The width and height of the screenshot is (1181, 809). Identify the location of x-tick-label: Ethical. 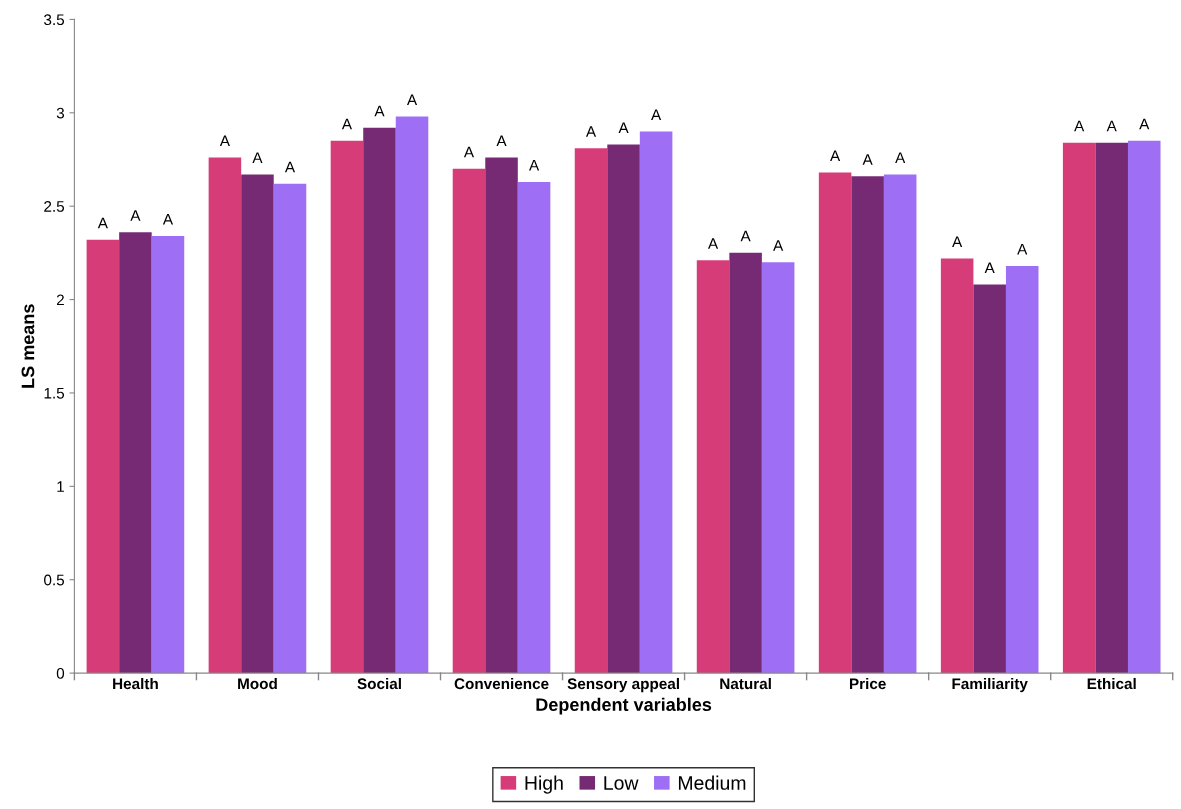
(1111, 683).